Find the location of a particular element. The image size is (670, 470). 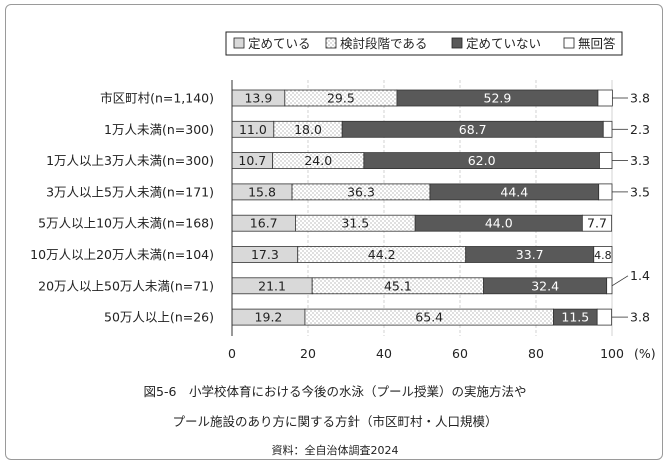

legend-box is located at coordinates (424, 43).